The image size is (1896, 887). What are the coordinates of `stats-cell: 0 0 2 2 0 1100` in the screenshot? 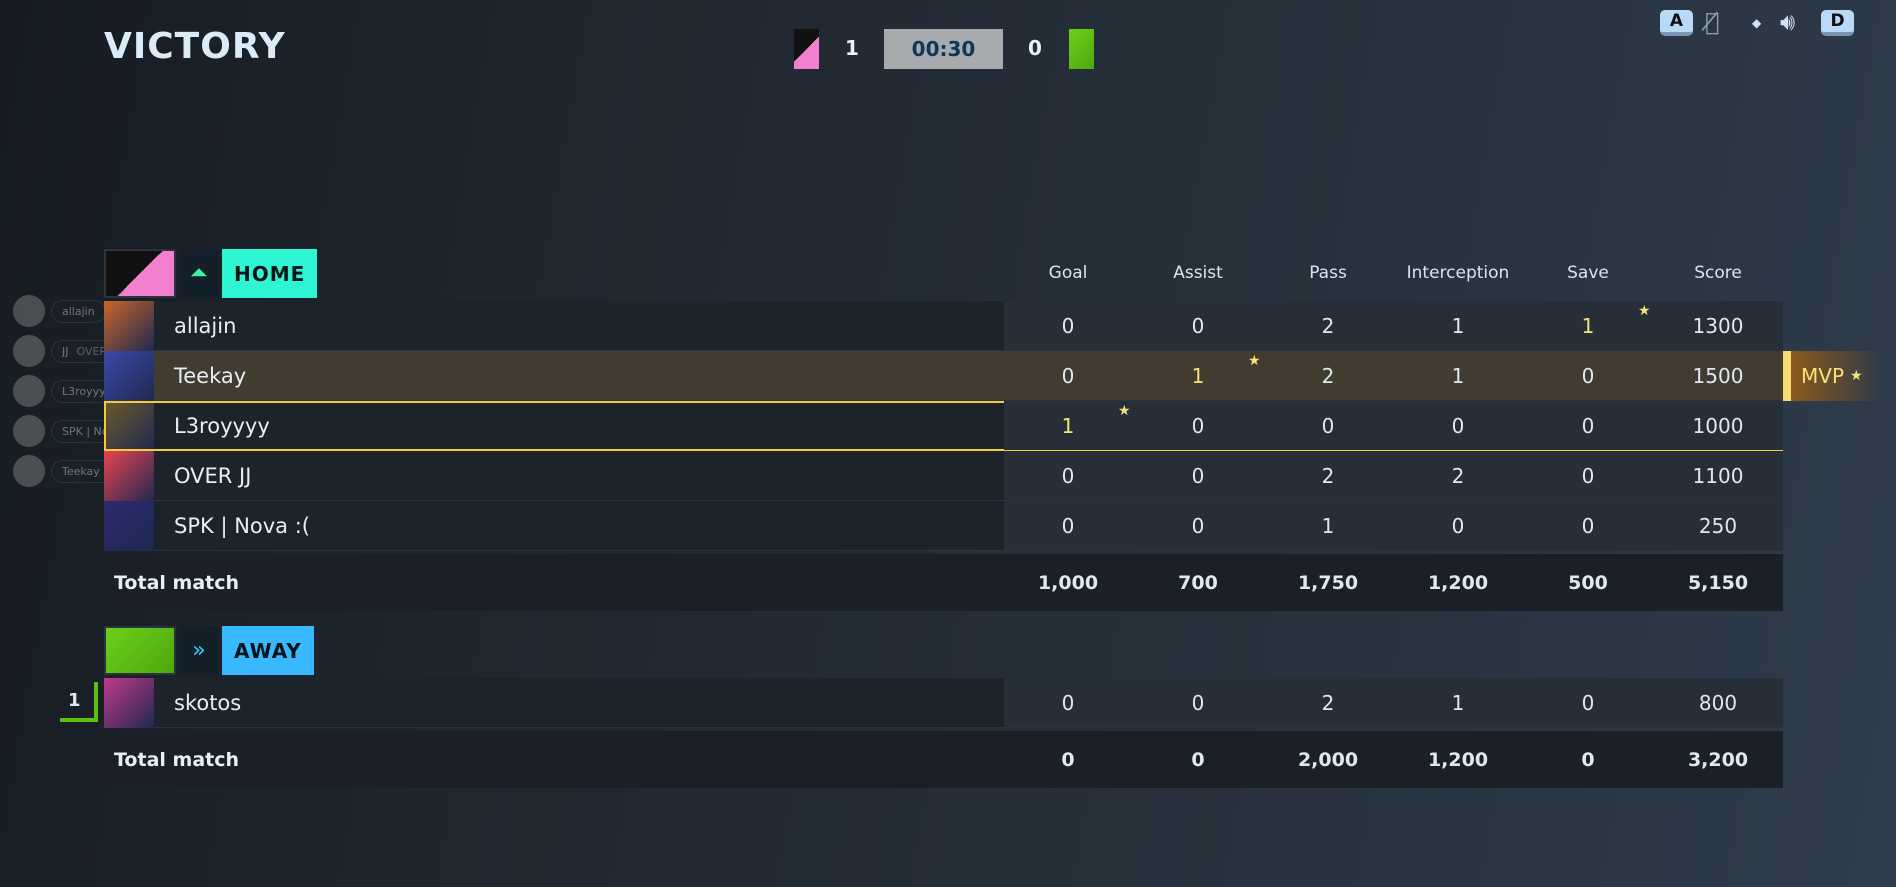 It's located at (1393, 475).